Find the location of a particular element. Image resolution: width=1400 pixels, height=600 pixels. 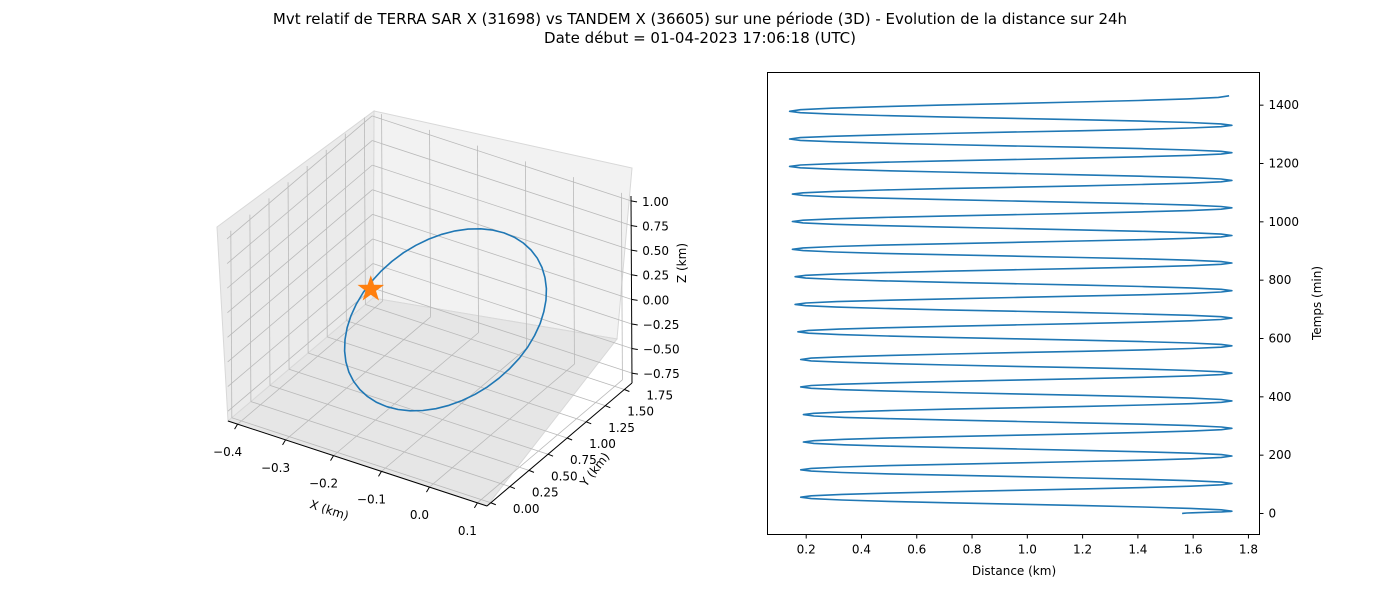

trajectory-3d-line is located at coordinates (445, 320).